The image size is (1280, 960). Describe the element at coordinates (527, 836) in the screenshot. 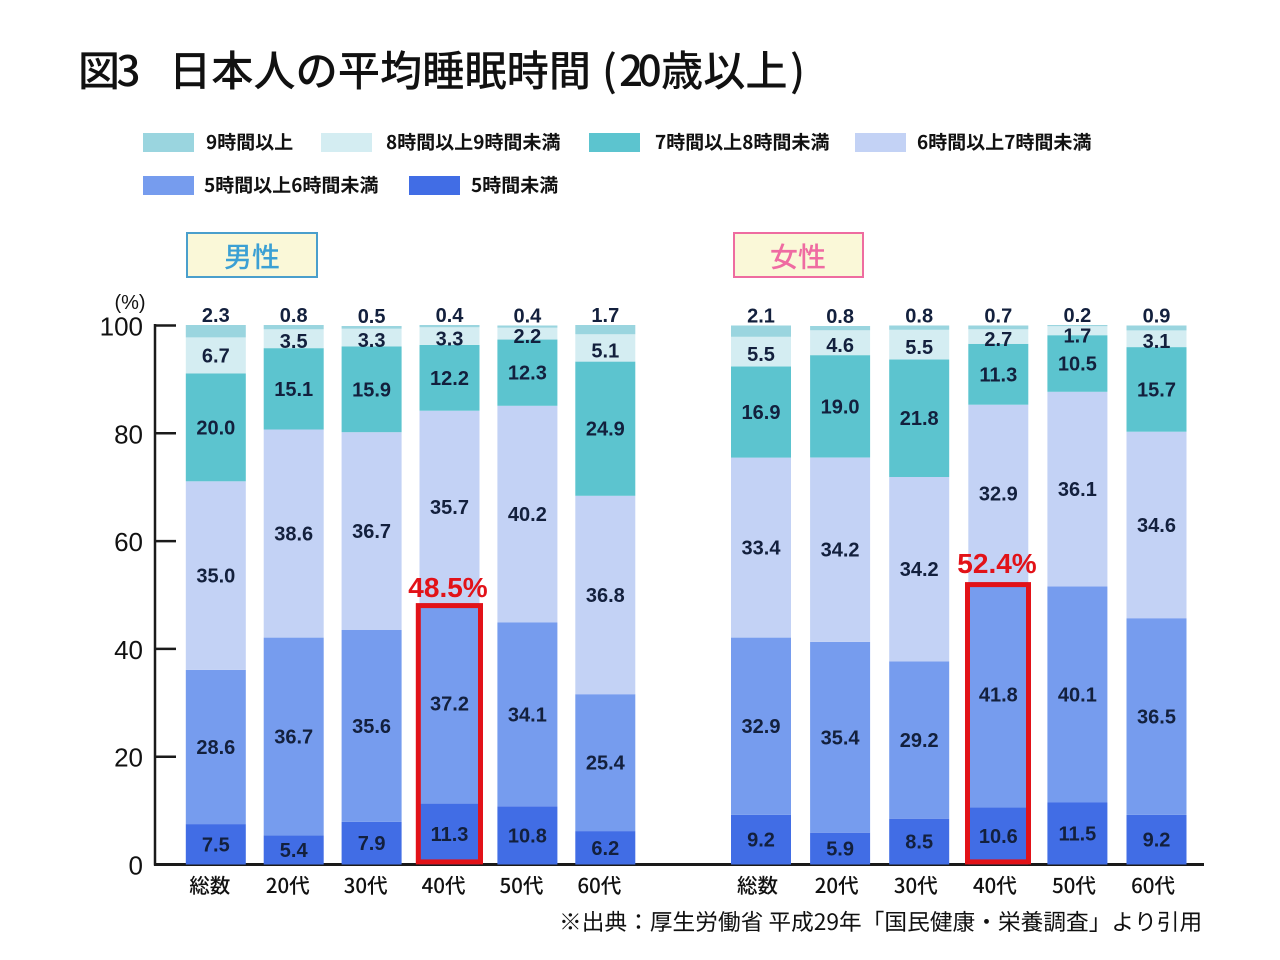

I see `svg-text: 10.8` at that location.